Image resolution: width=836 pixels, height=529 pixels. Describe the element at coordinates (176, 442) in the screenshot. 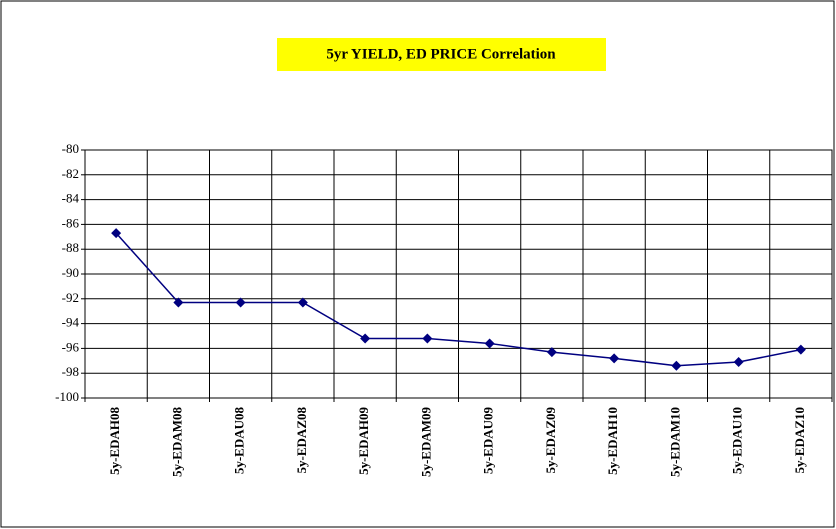

I see `x-tick-label: 5y-EDAM08` at that location.